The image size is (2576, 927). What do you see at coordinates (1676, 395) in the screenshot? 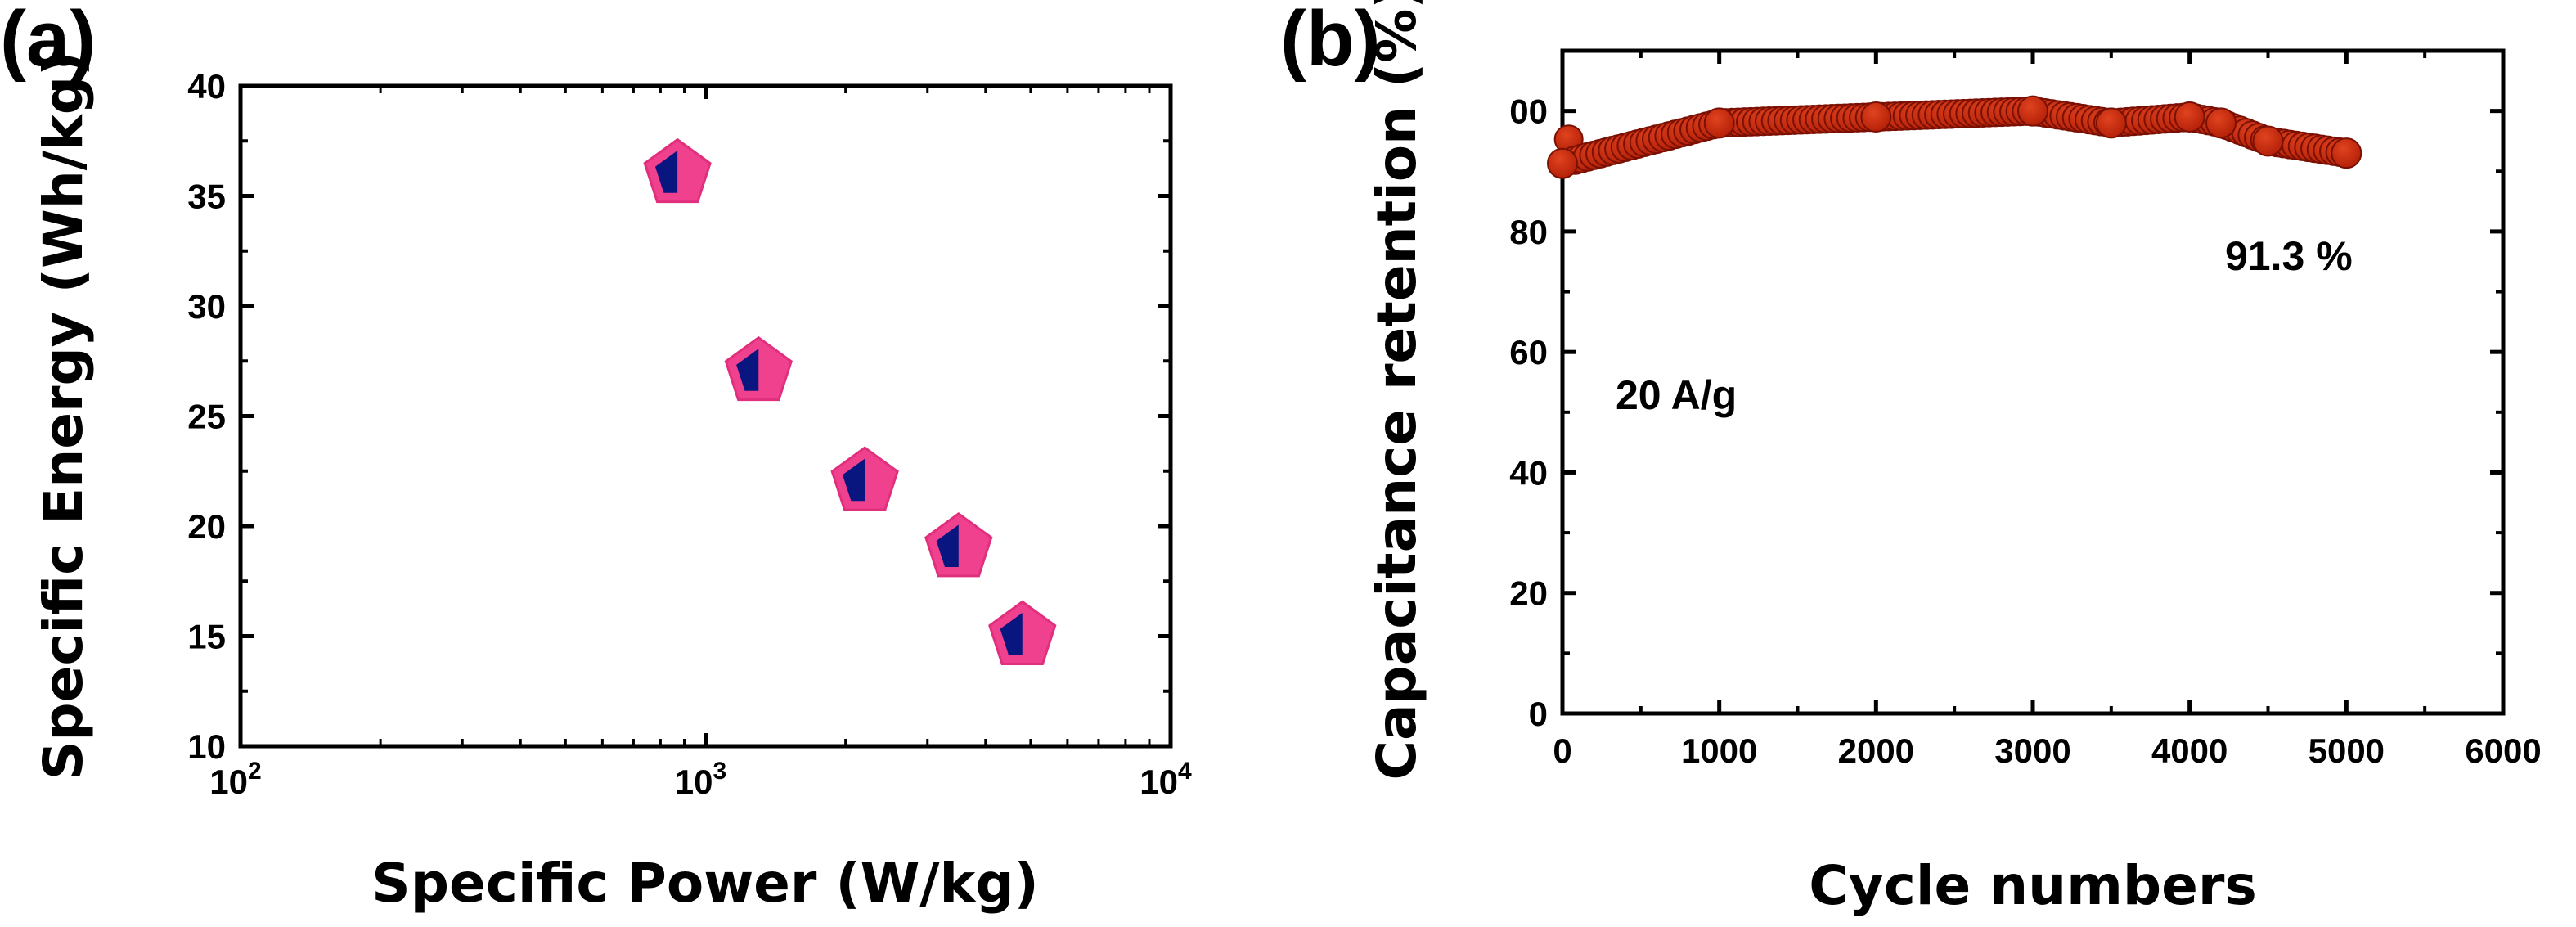
I see `current-density-annotation: 20 A/g` at bounding box center [1676, 395].